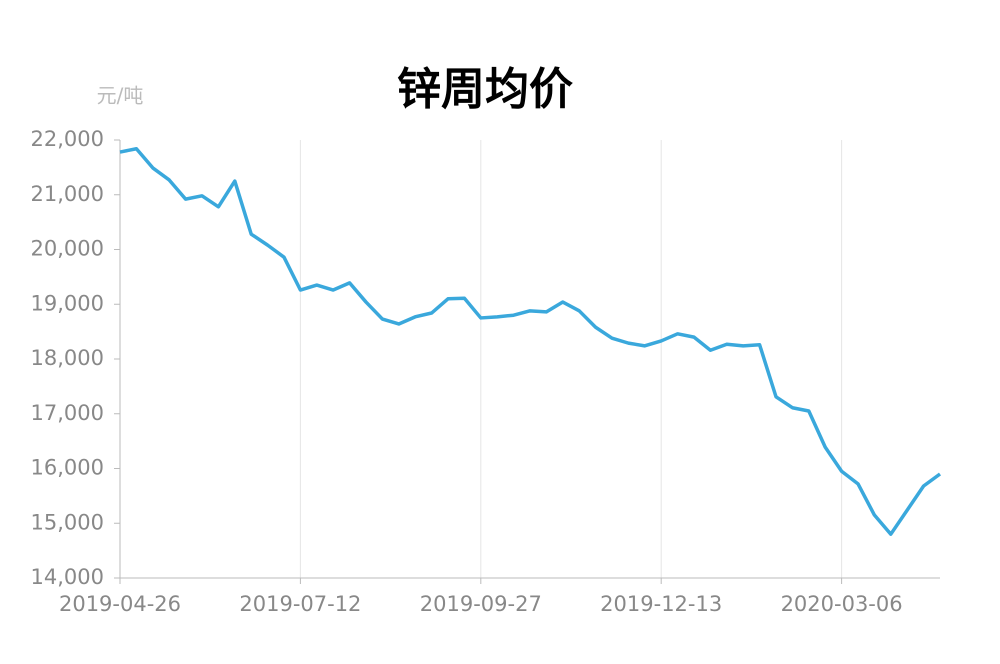  I want to click on y-tick-label: 16,000, so click(67, 468).